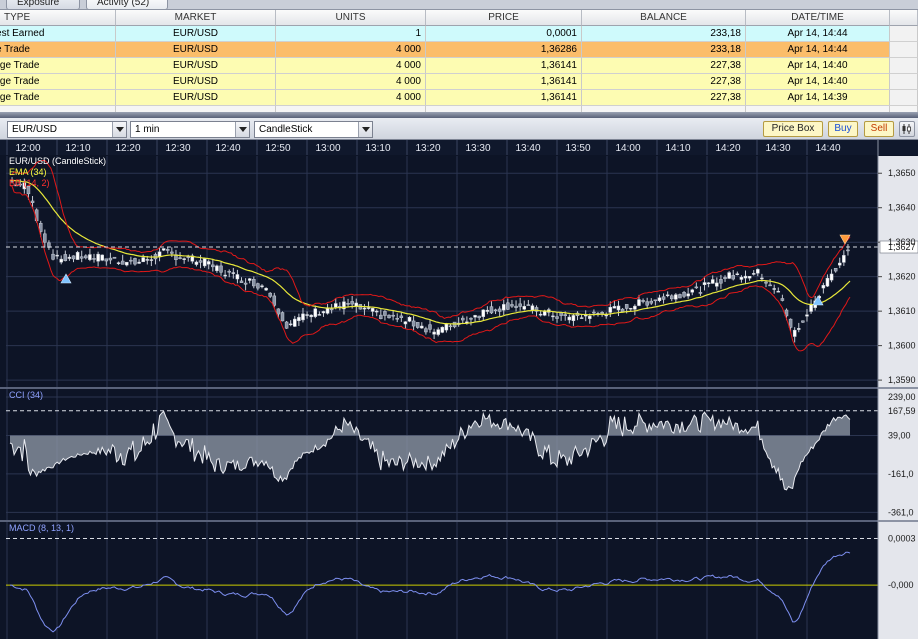 This screenshot has width=918, height=639. Describe the element at coordinates (127, 4) in the screenshot. I see `tab-activity: Activity (52)` at that location.